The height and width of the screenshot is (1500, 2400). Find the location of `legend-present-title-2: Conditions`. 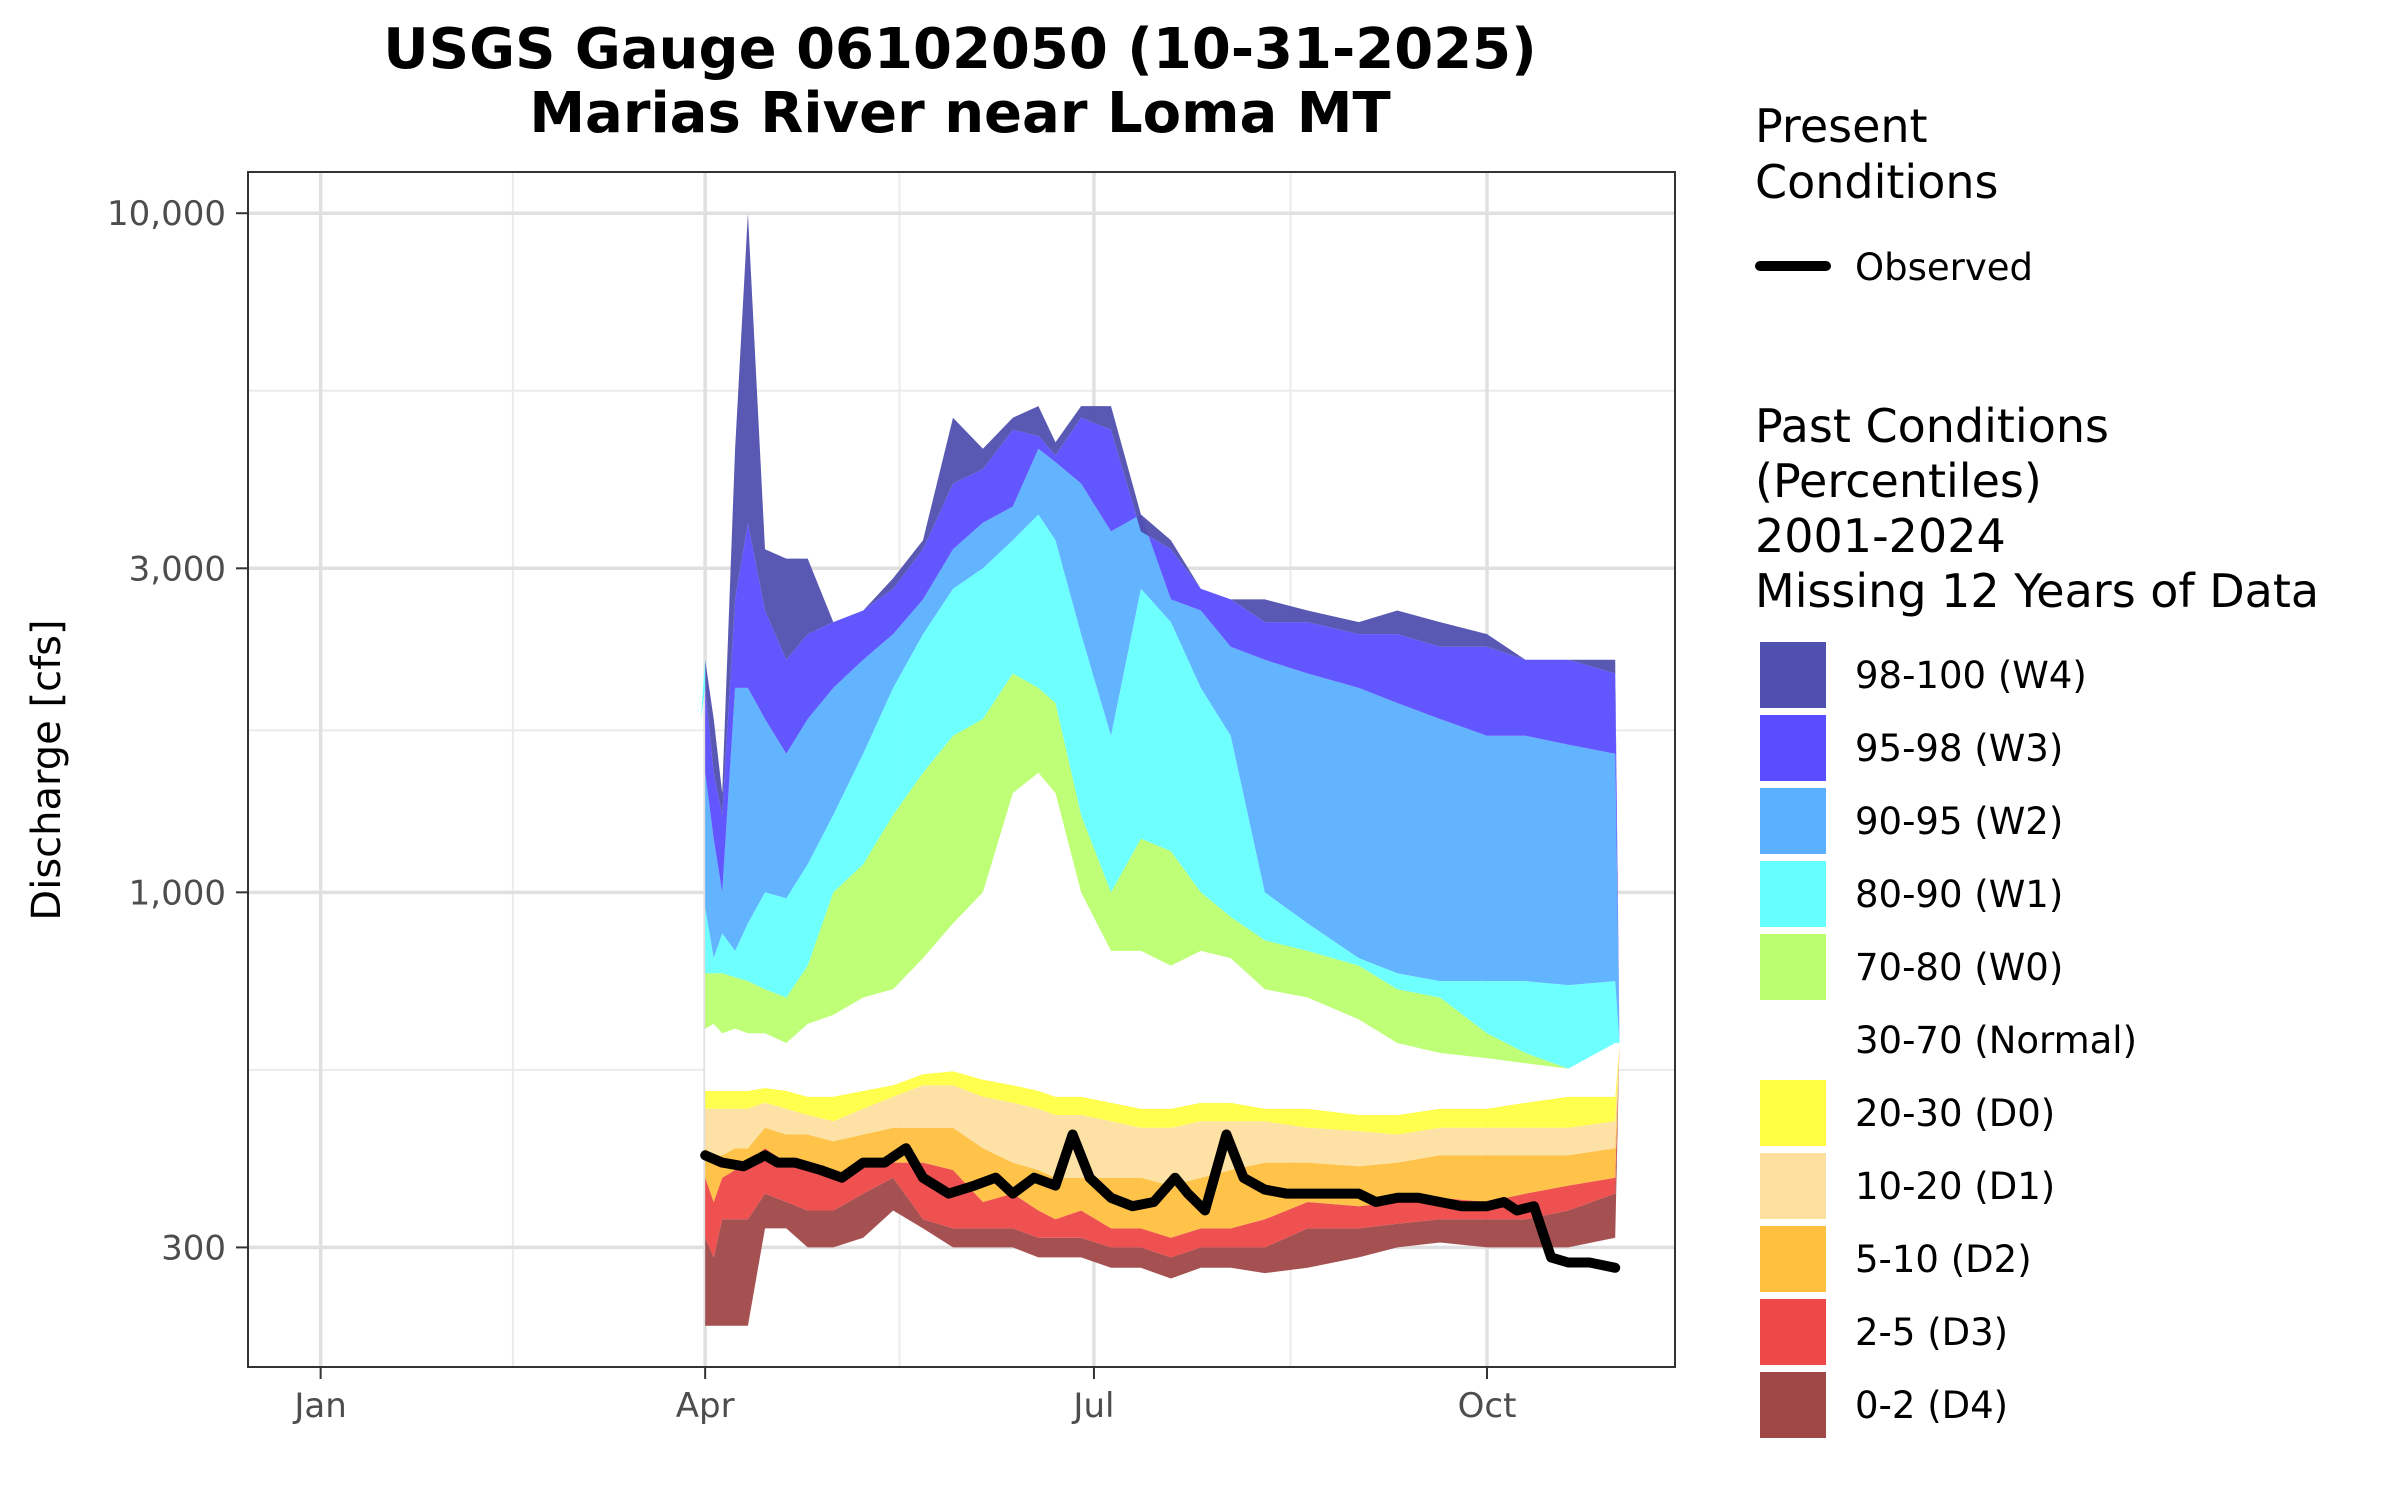

legend-present-title-2: Conditions is located at coordinates (1876, 182).